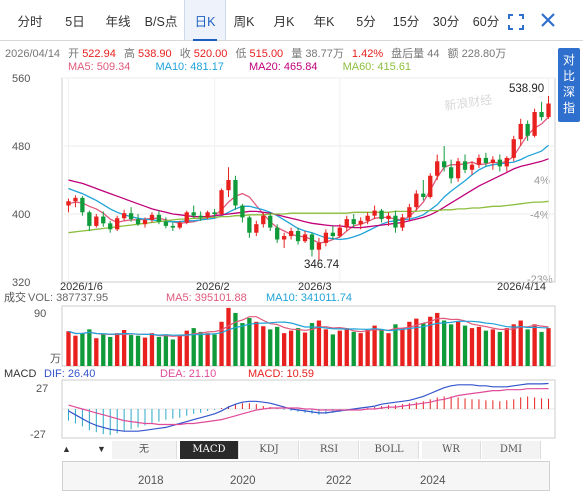 This screenshot has width=583, height=500. What do you see at coordinates (389, 450) in the screenshot?
I see `indicator-tab-boll: BOLL` at bounding box center [389, 450].